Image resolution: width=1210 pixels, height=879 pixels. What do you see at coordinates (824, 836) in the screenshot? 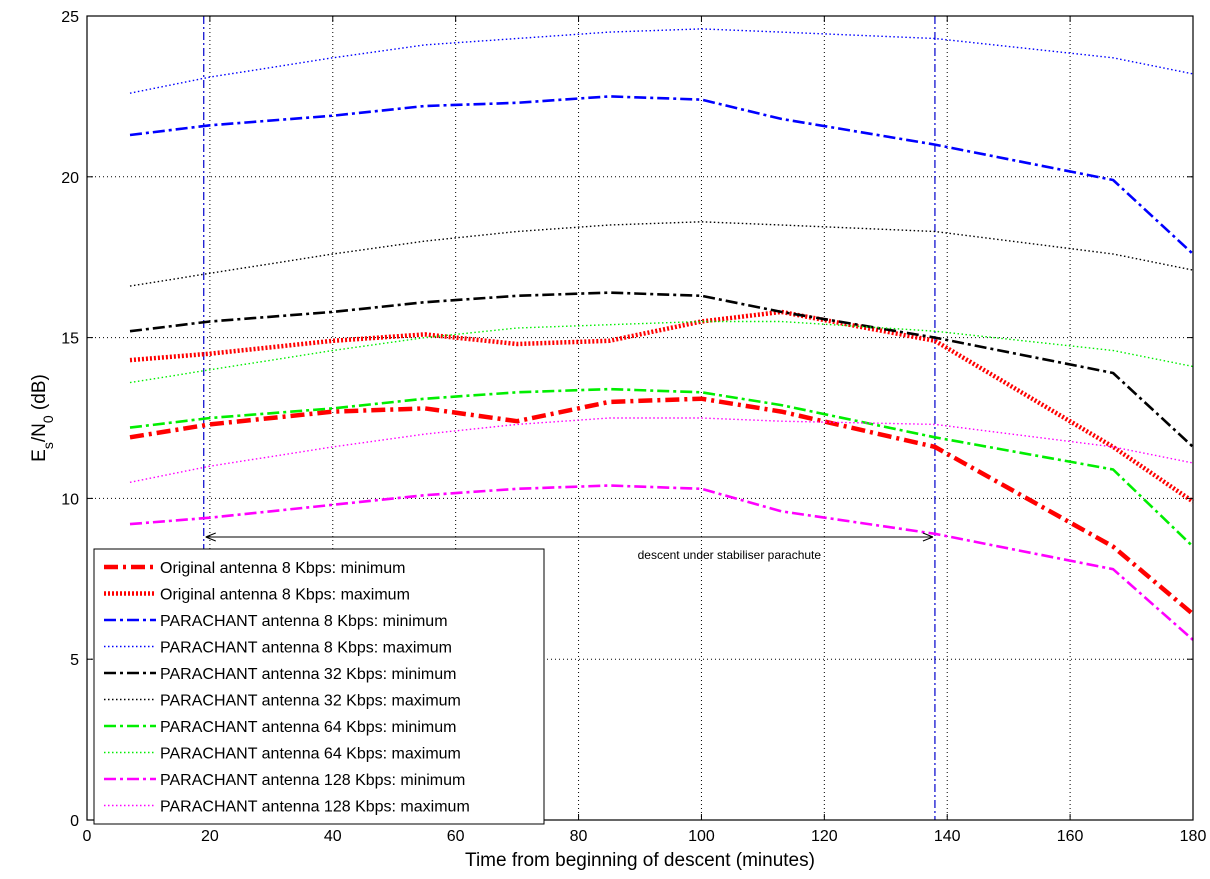
I see `x-tick-label: 120` at bounding box center [824, 836].